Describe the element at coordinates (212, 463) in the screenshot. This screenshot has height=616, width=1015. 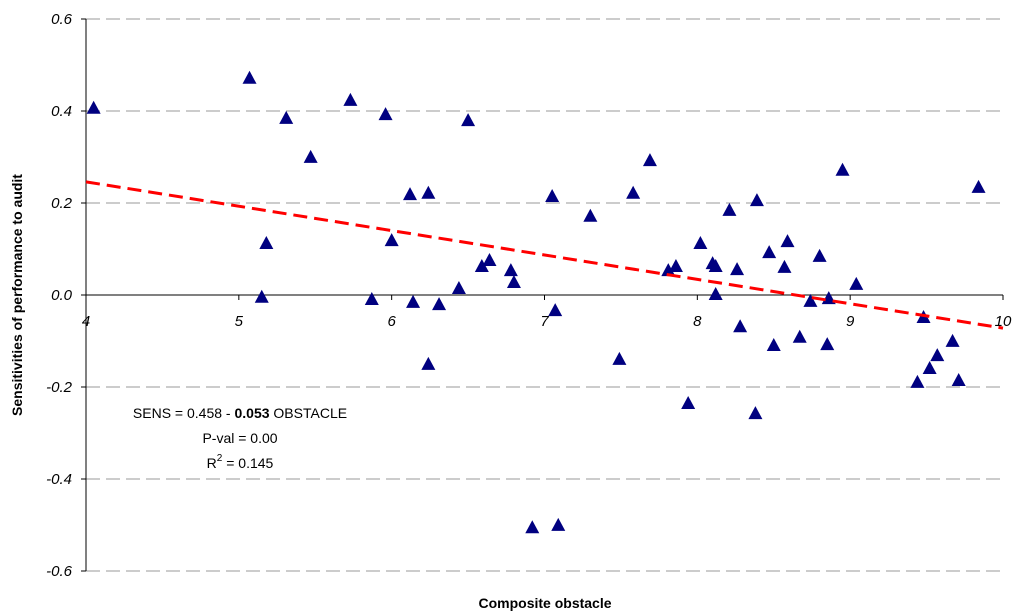
I see `r2-text: R` at that location.